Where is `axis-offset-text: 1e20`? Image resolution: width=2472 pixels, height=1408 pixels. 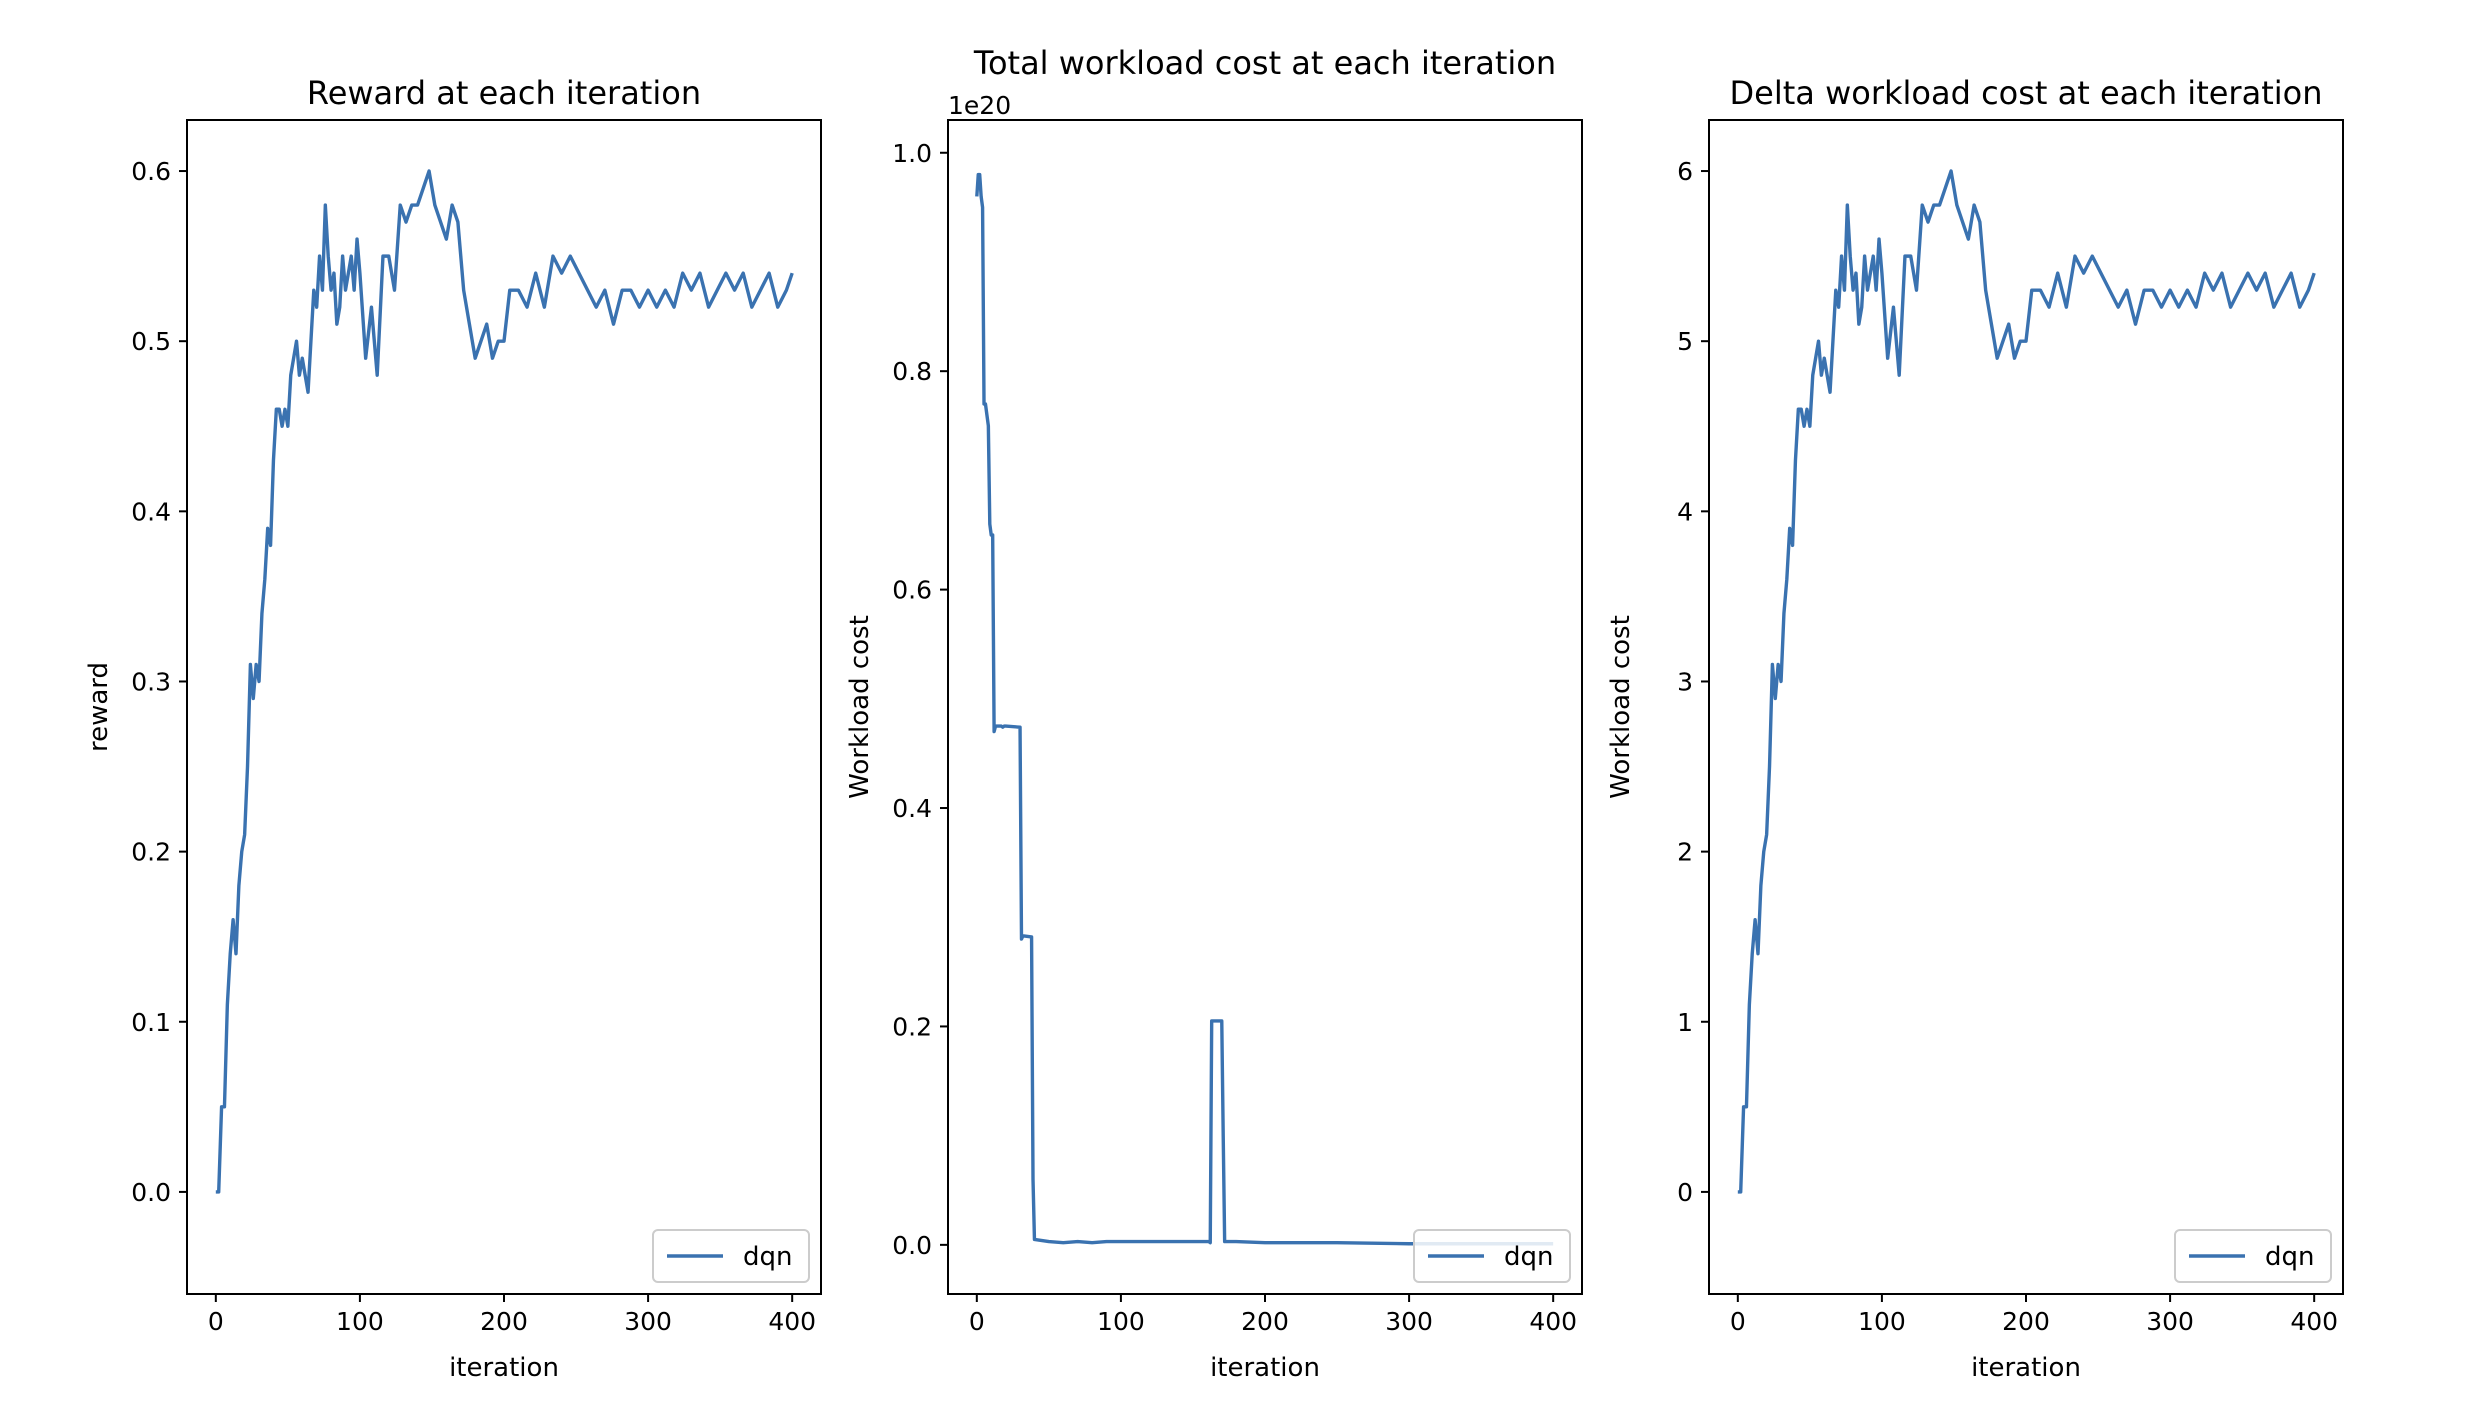
axis-offset-text: 1e20 is located at coordinates (979, 105).